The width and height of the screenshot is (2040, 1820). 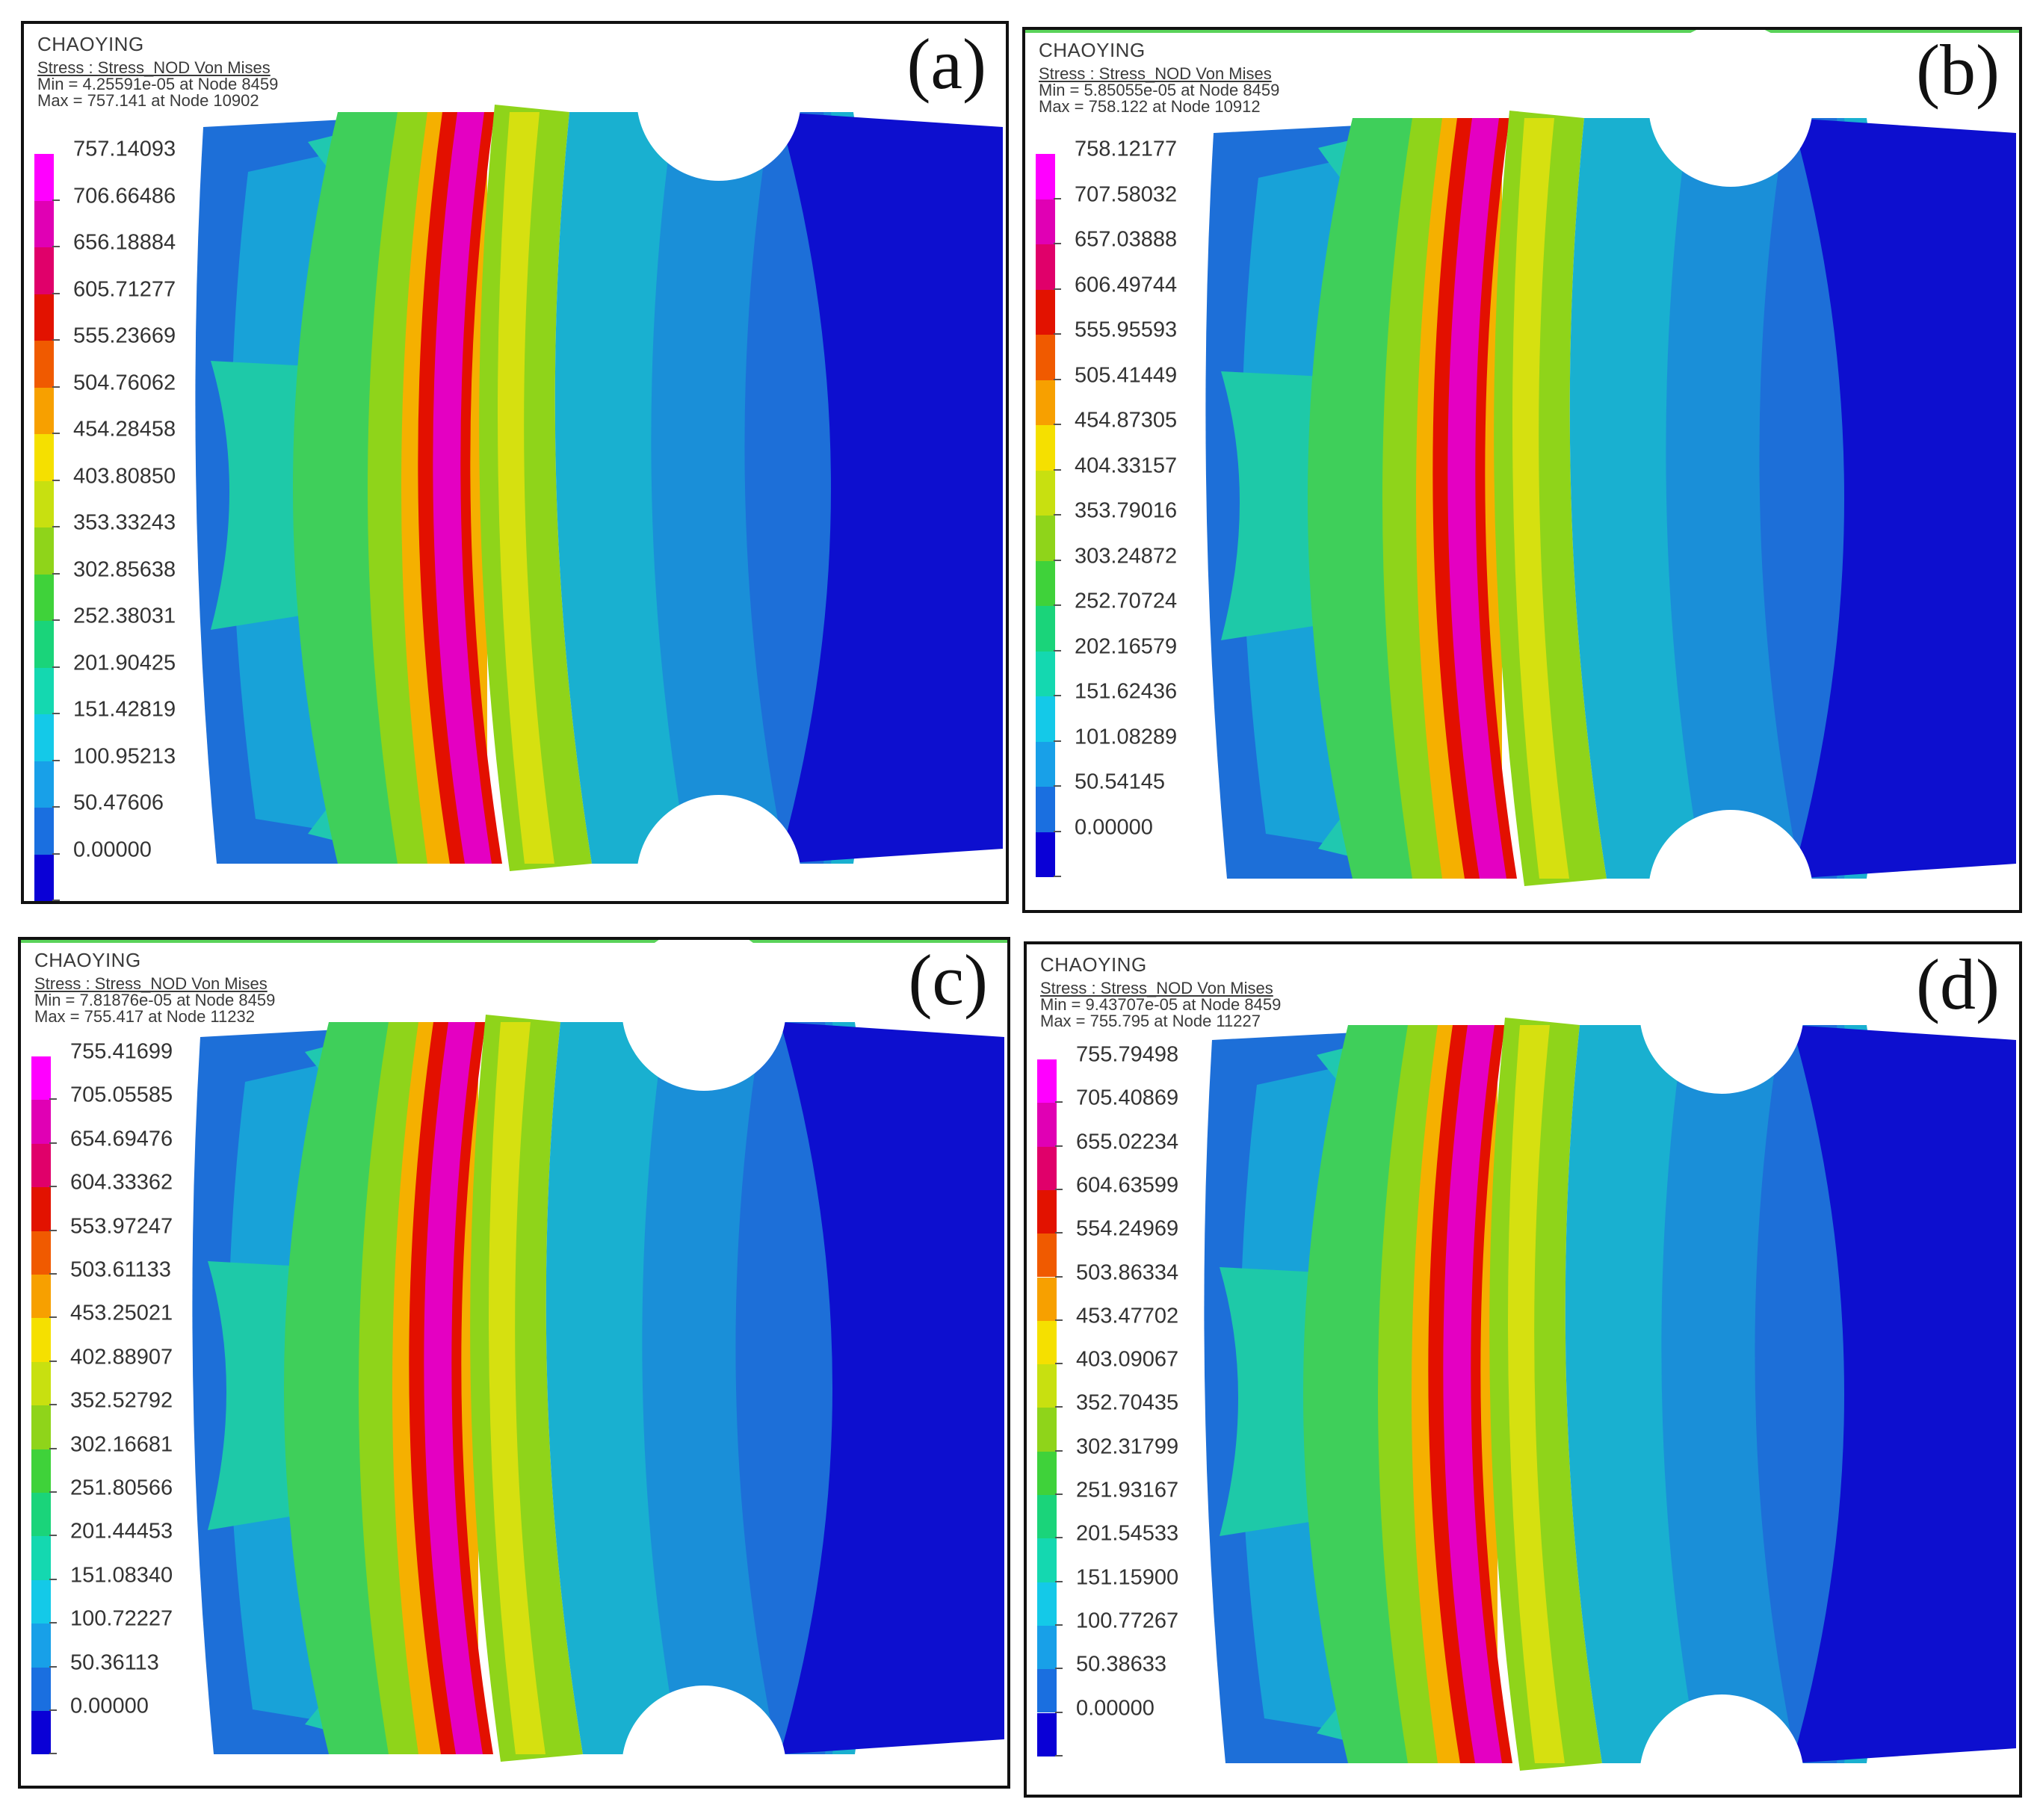 I want to click on legend-label: 504.76062, so click(x=124, y=382).